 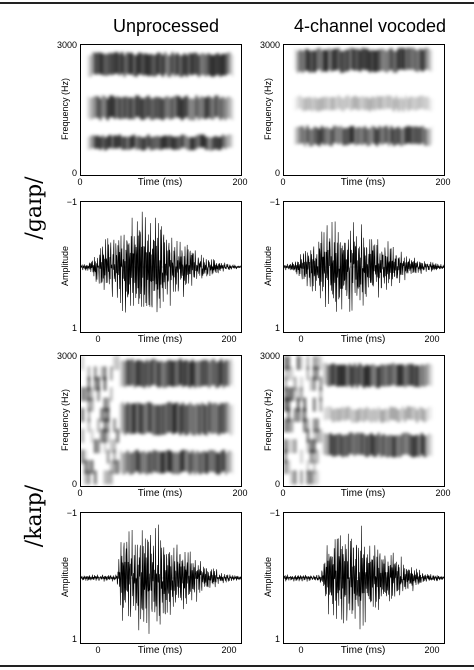 I want to click on x-tick-label: 0, so click(x=283, y=182).